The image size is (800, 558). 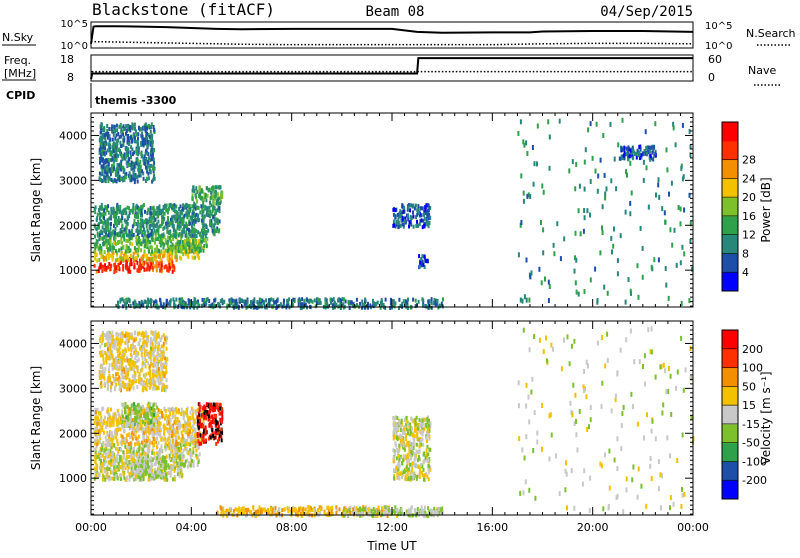 What do you see at coordinates (73, 225) in the screenshot?
I see `y-tick-label: 2000` at bounding box center [73, 225].